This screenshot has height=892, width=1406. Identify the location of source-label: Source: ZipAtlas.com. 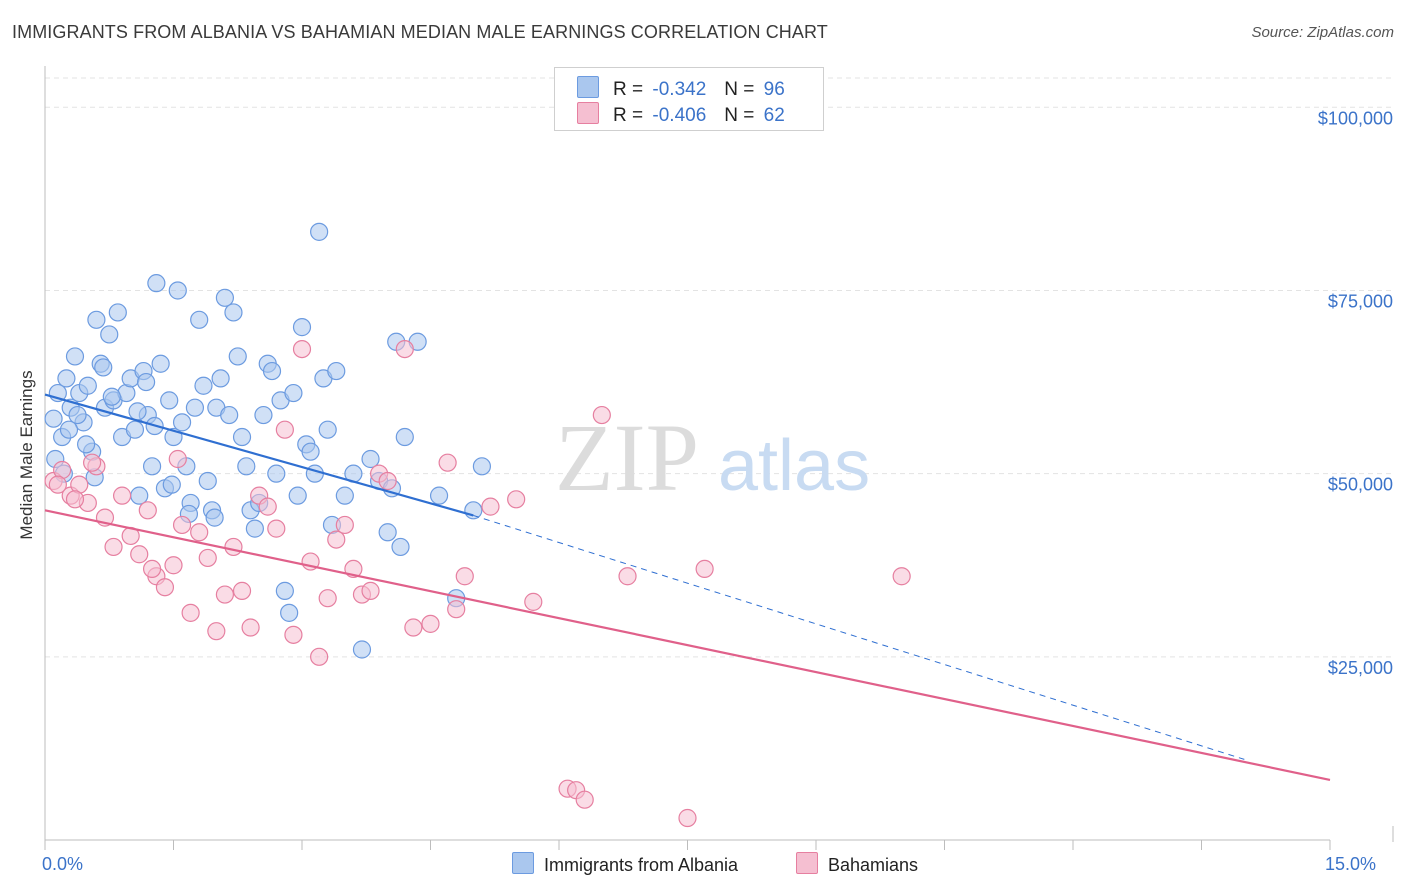
(1322, 32).